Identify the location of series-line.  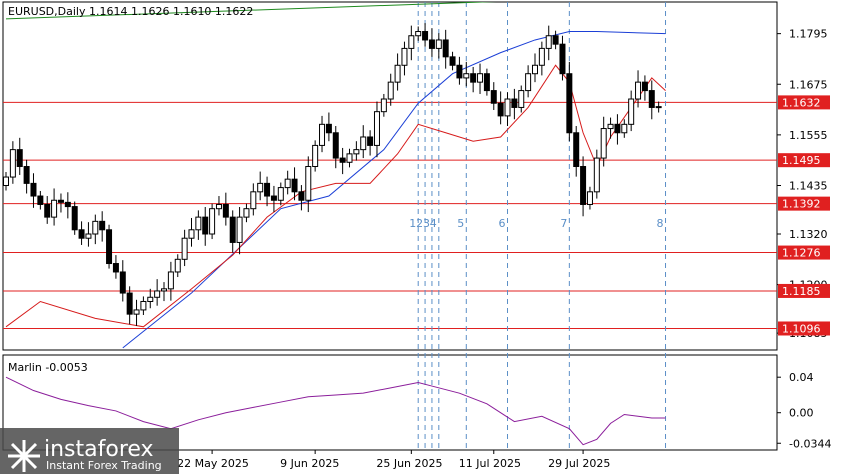
(251, 11).